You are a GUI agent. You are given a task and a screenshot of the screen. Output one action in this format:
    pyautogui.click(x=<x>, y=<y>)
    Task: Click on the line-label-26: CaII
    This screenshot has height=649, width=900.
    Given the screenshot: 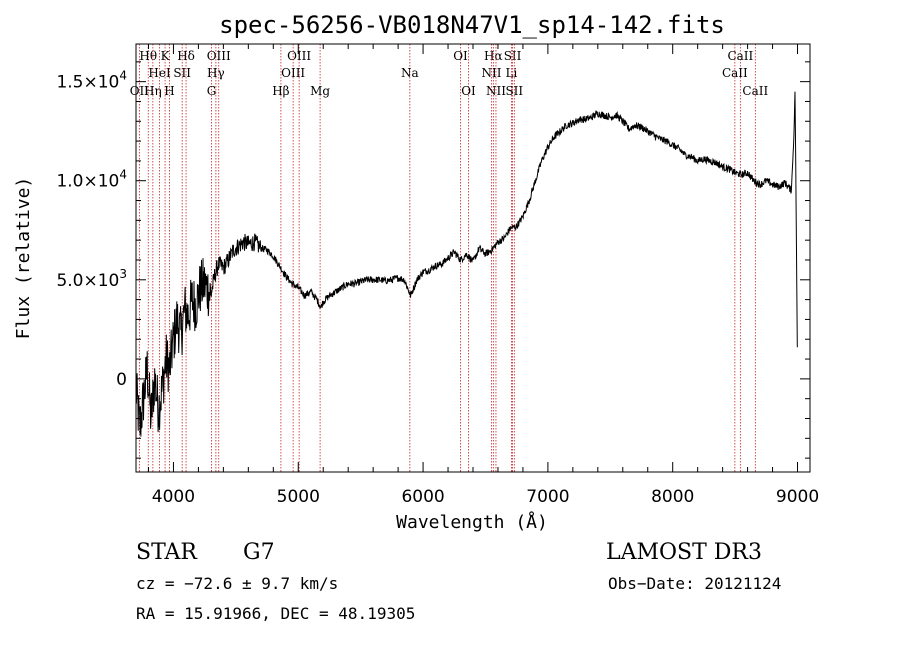 What is the action you would take?
    pyautogui.click(x=755, y=91)
    